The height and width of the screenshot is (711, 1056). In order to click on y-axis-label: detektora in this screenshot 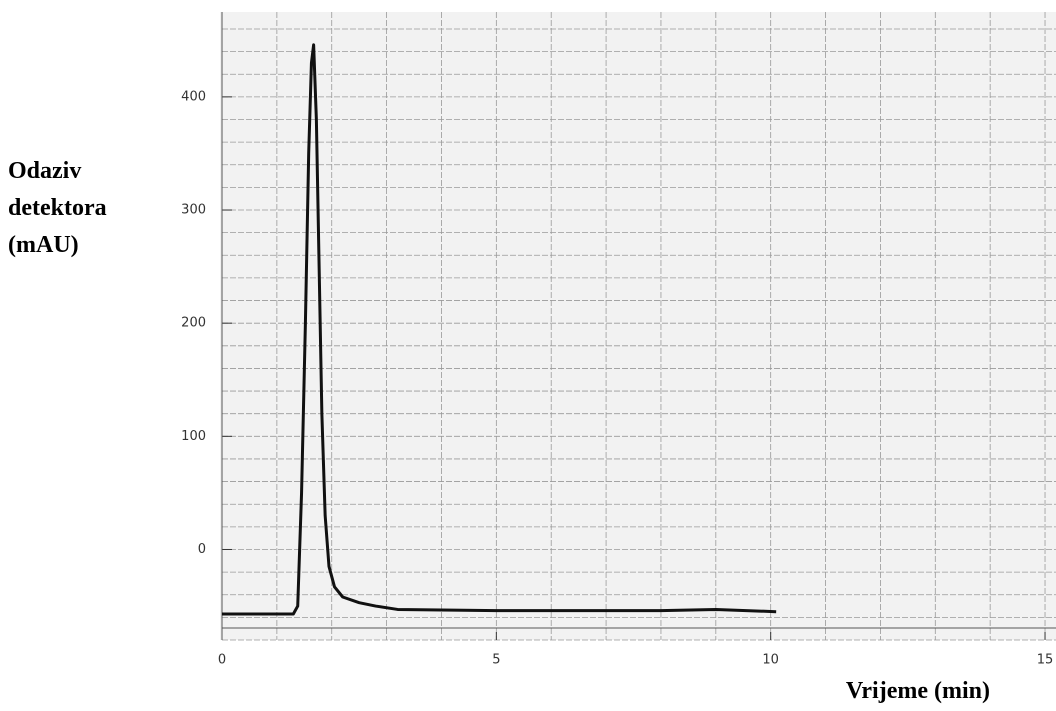, I will do `click(57, 208)`.